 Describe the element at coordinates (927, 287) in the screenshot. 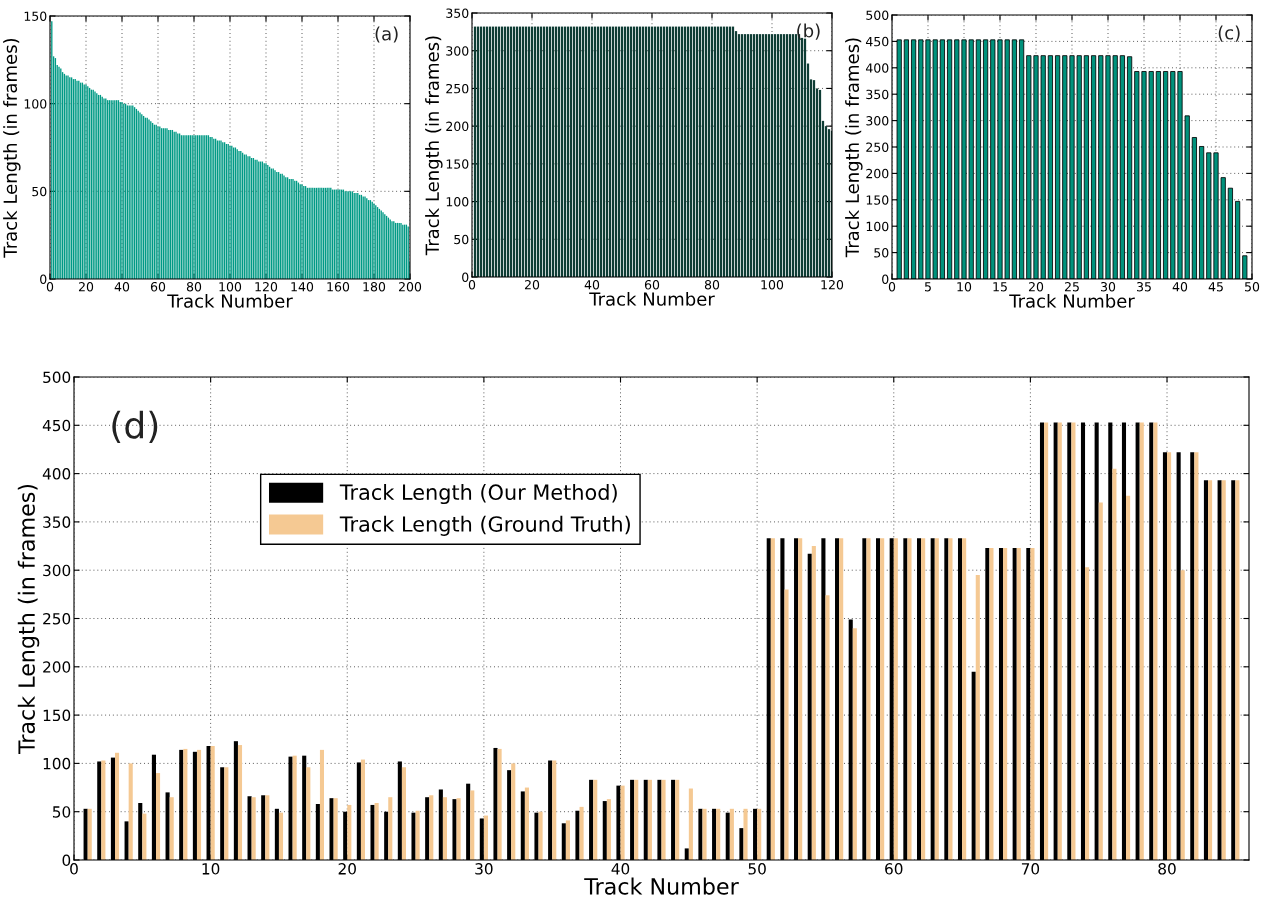

I see `x-tick-label: 5` at that location.